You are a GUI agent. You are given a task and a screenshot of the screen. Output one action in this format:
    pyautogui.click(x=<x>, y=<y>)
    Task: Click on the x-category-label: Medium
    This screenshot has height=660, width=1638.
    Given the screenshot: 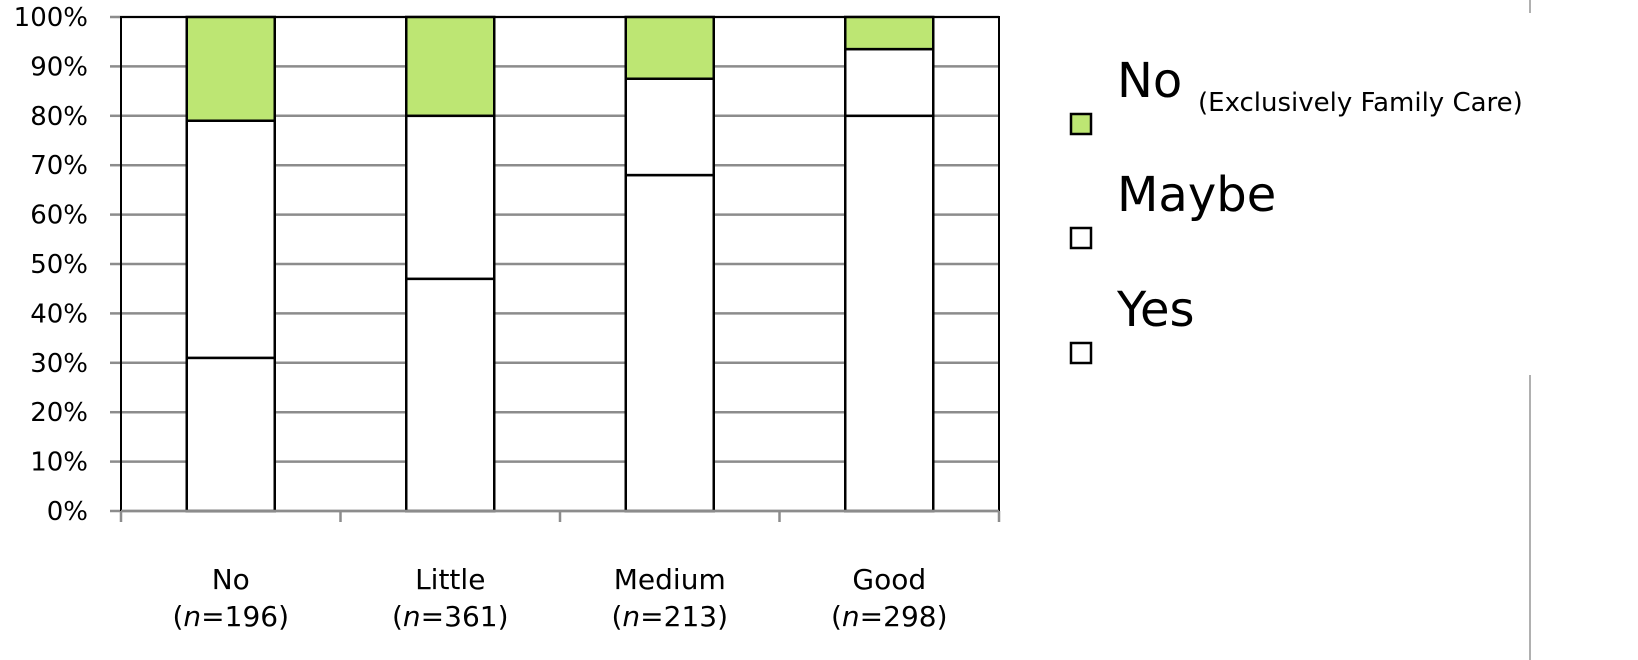 What is the action you would take?
    pyautogui.click(x=670, y=579)
    